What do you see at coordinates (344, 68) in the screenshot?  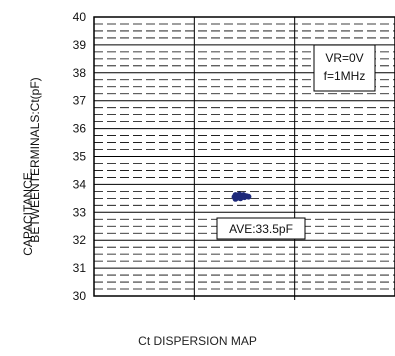 I see `conditions-box` at bounding box center [344, 68].